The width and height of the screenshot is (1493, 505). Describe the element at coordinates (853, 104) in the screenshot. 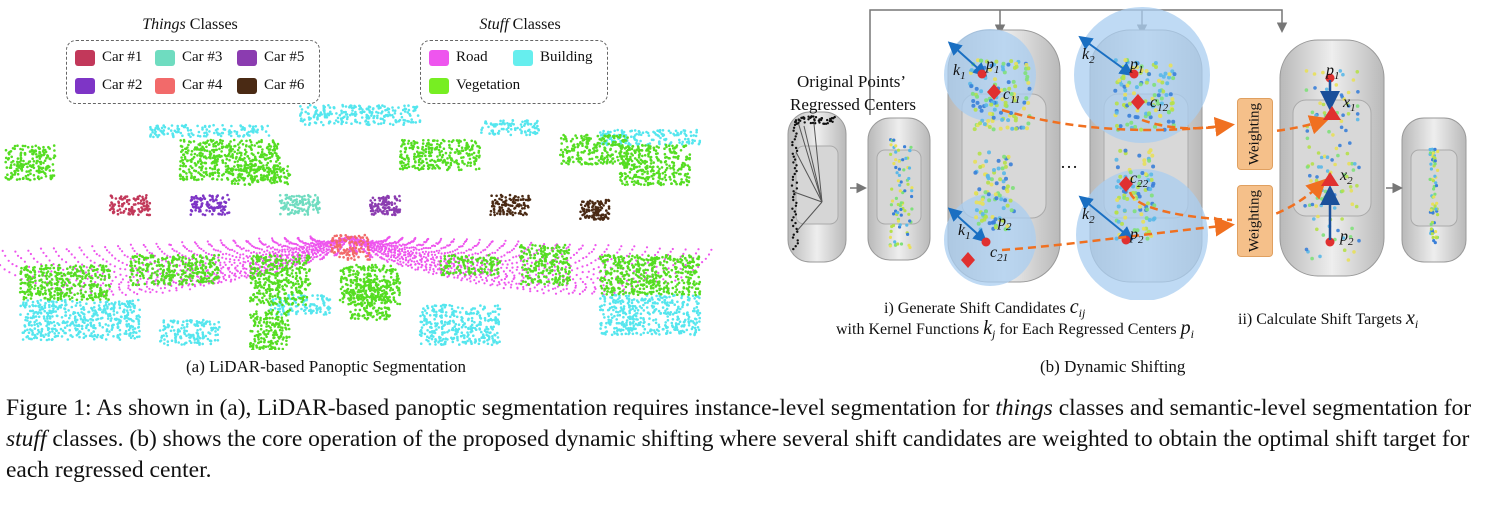

I see `orig-label-2: Regressed Centers` at that location.